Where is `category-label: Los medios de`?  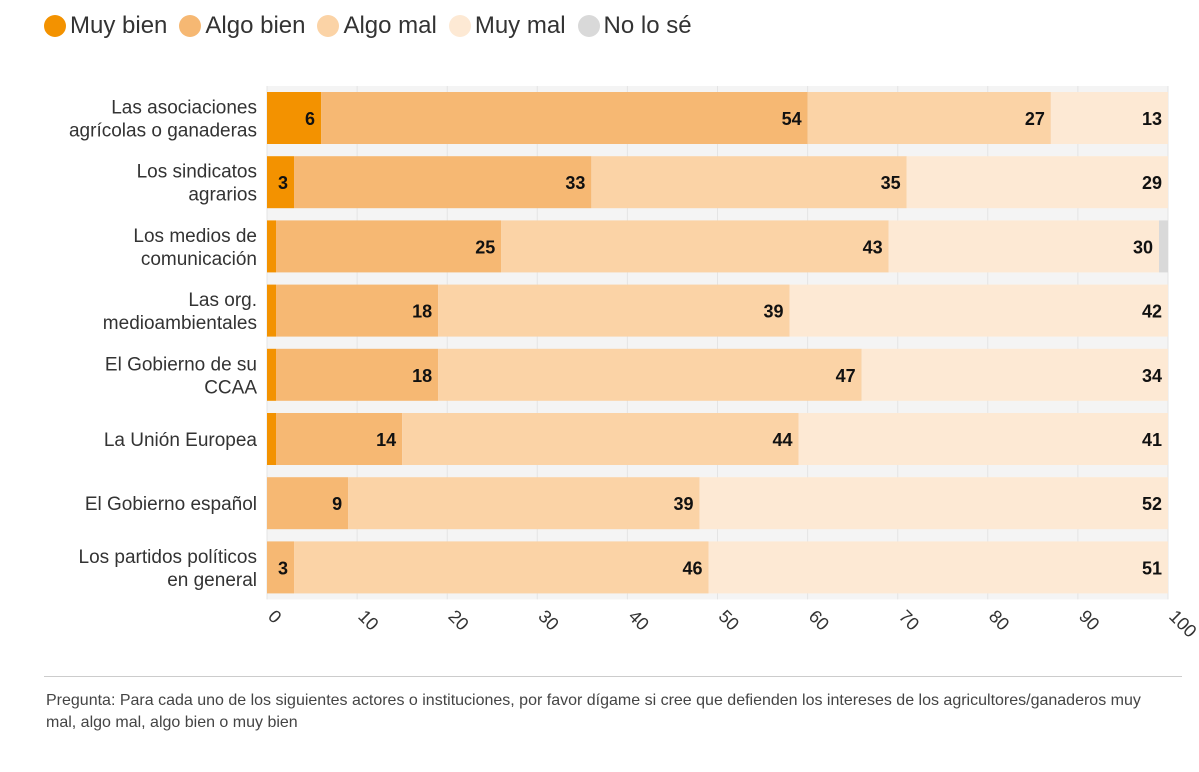
category-label: Los medios de is located at coordinates (195, 236).